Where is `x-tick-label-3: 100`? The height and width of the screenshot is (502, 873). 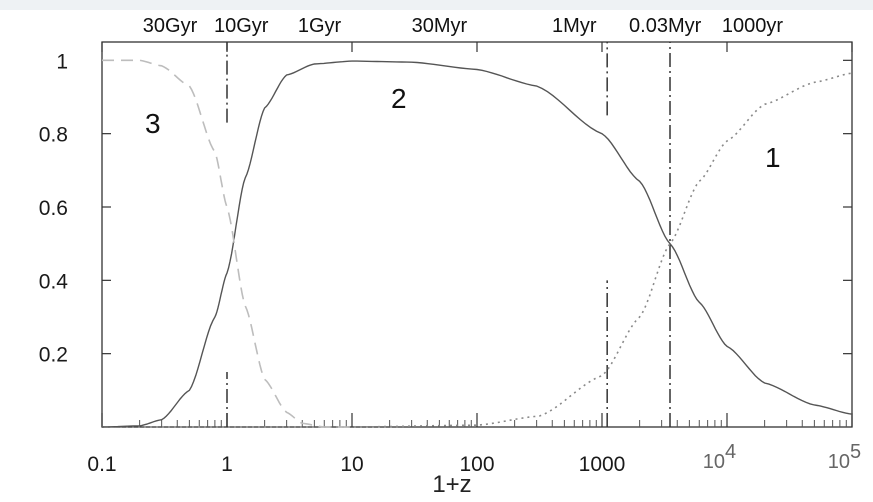
x-tick-label-3: 100 is located at coordinates (476, 464).